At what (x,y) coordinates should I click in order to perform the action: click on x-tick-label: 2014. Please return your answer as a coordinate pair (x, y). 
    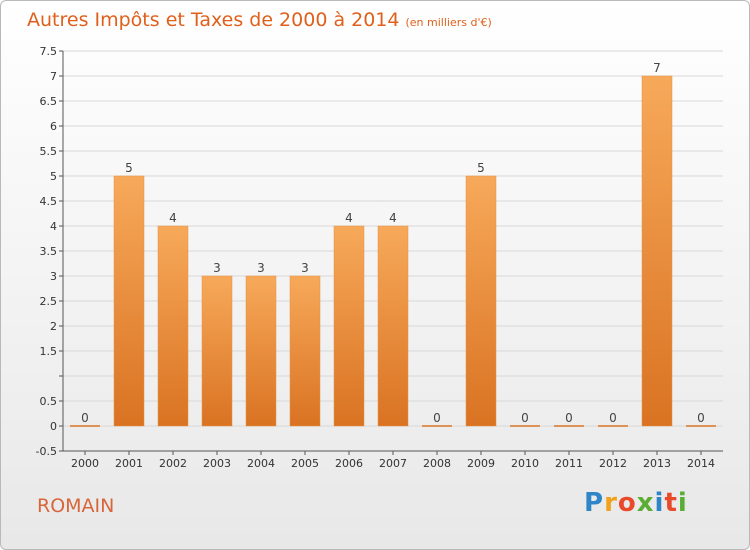
    Looking at the image, I should click on (701, 463).